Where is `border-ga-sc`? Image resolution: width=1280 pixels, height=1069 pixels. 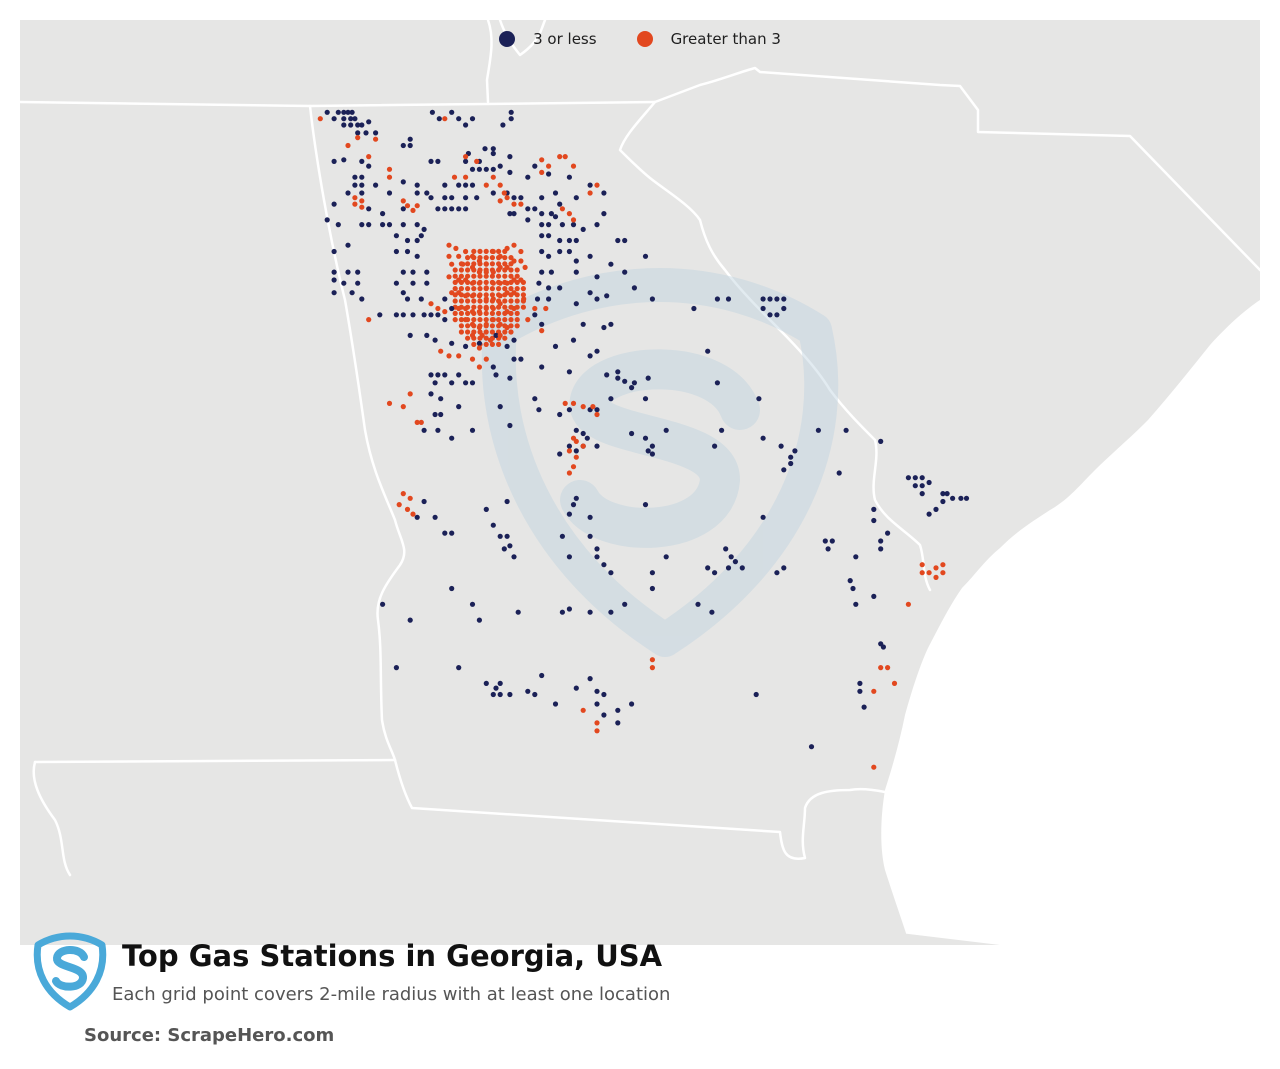
border-ga-sc is located at coordinates (775, 346).